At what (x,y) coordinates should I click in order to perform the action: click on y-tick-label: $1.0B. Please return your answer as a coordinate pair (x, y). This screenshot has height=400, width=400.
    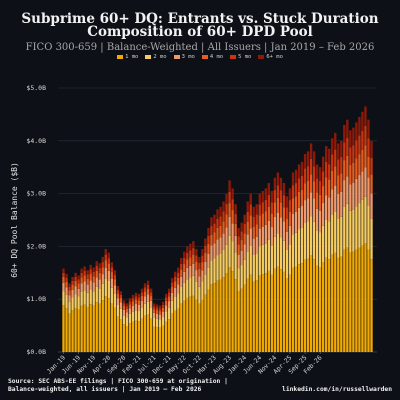
    Looking at the image, I should click on (36, 299).